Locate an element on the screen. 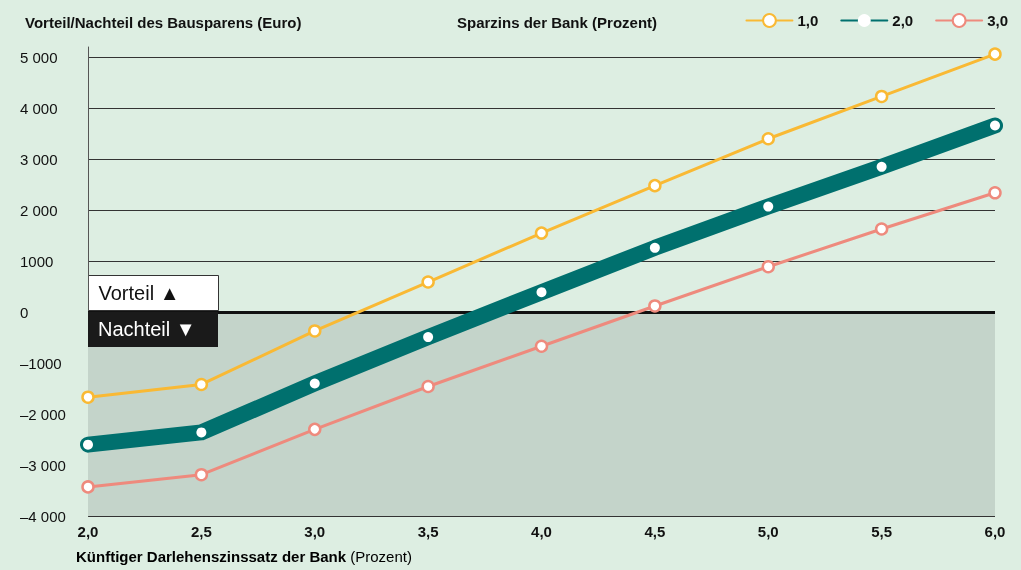 The height and width of the screenshot is (570, 1021). y-tick-label: 3 000 is located at coordinates (39, 159).